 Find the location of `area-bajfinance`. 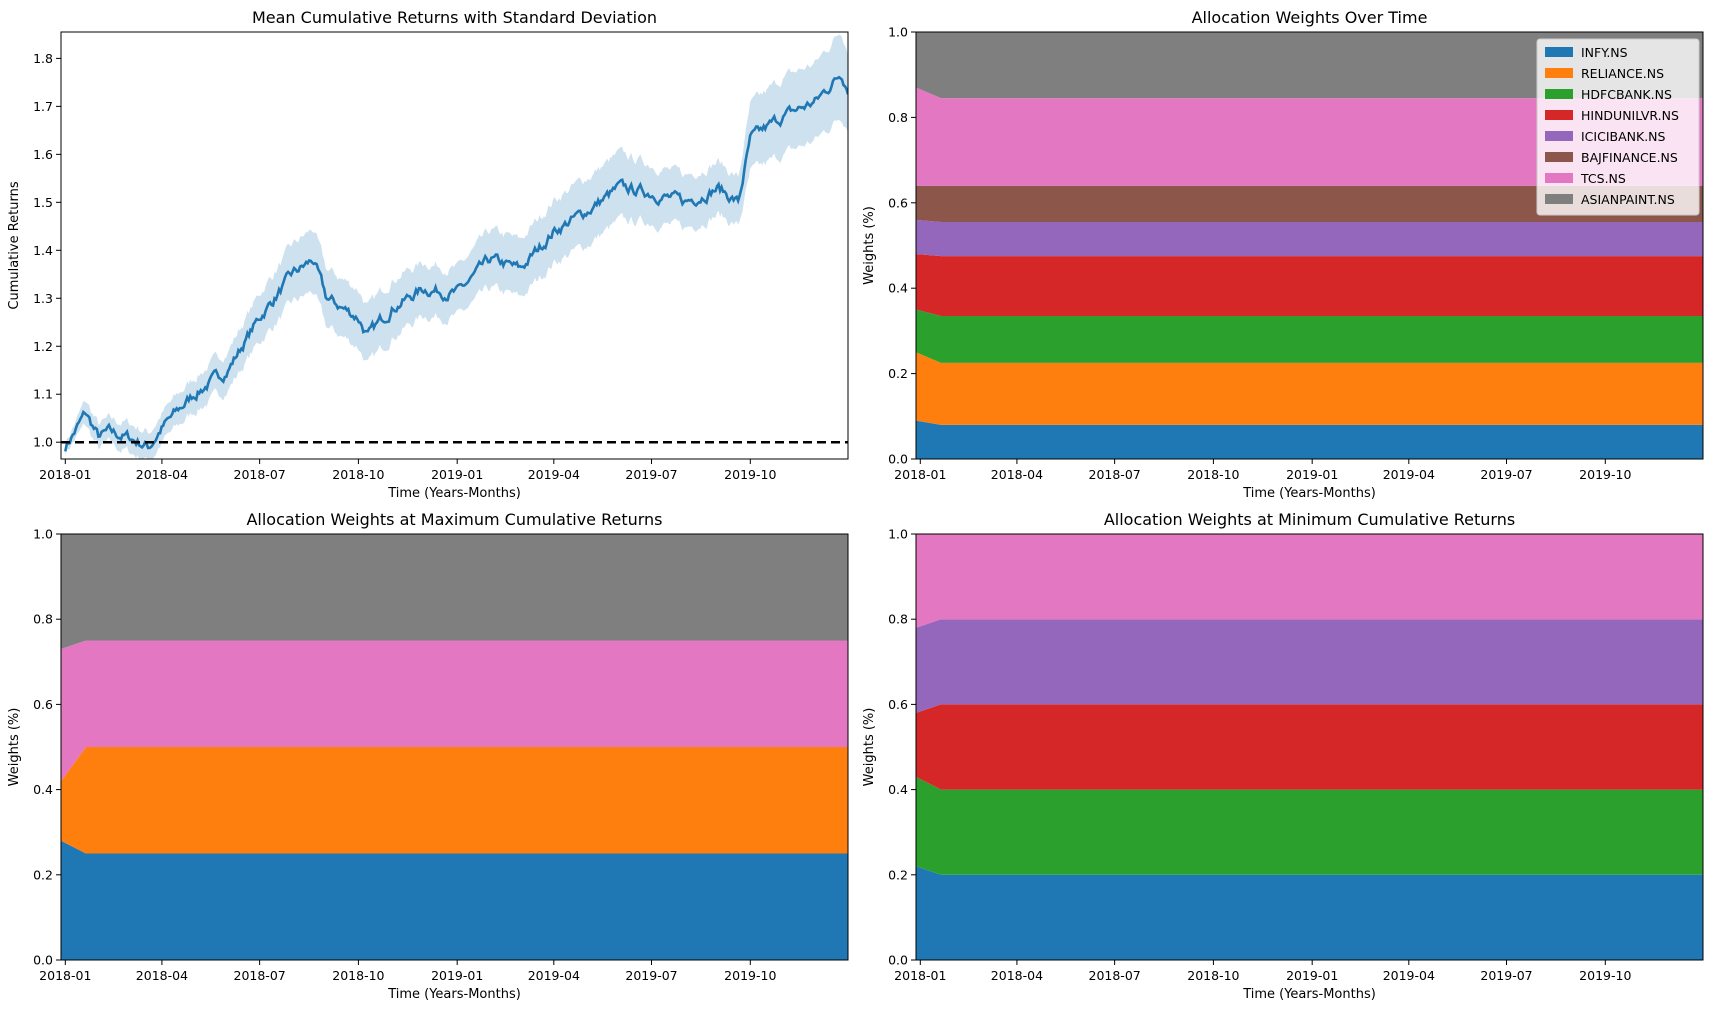

area-bajfinance is located at coordinates (1309, 204).